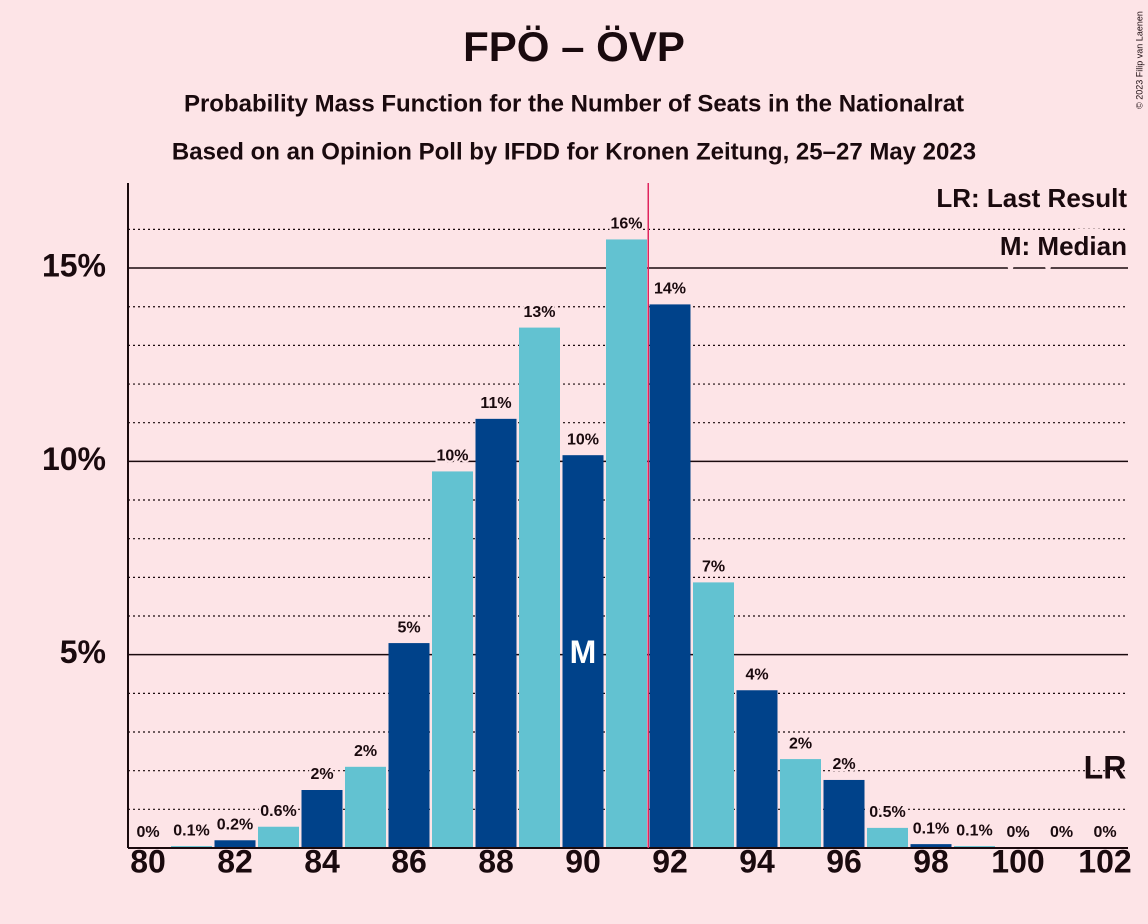 Image resolution: width=1148 pixels, height=924 pixels. Describe the element at coordinates (670, 861) in the screenshot. I see `x-tick-label: 92` at that location.